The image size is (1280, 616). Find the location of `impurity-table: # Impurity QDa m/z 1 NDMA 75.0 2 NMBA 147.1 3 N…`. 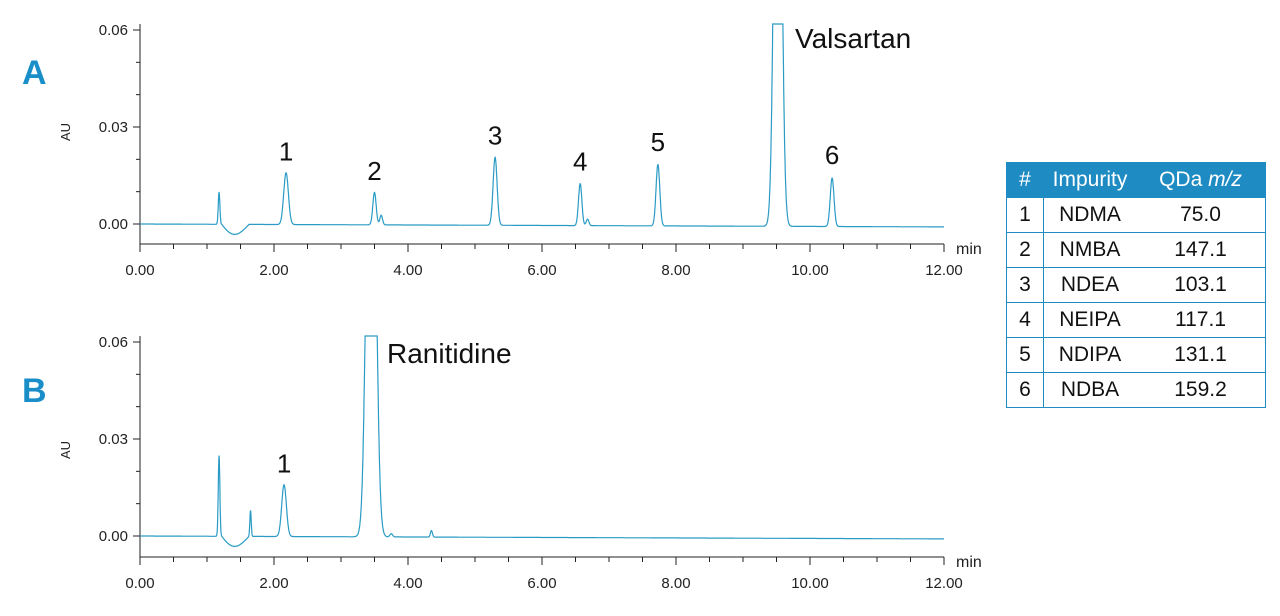

impurity-table: # Impurity QDa m/z 1 NDMA 75.0 2 NMBA 147.1 3 N… is located at coordinates (1136, 285).